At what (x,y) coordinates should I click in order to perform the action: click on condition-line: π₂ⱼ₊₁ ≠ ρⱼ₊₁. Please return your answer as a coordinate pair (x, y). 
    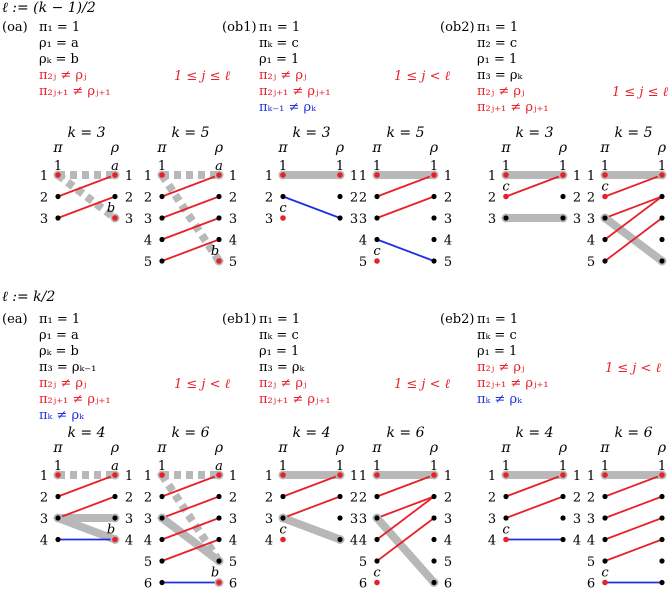
    Looking at the image, I should click on (295, 91).